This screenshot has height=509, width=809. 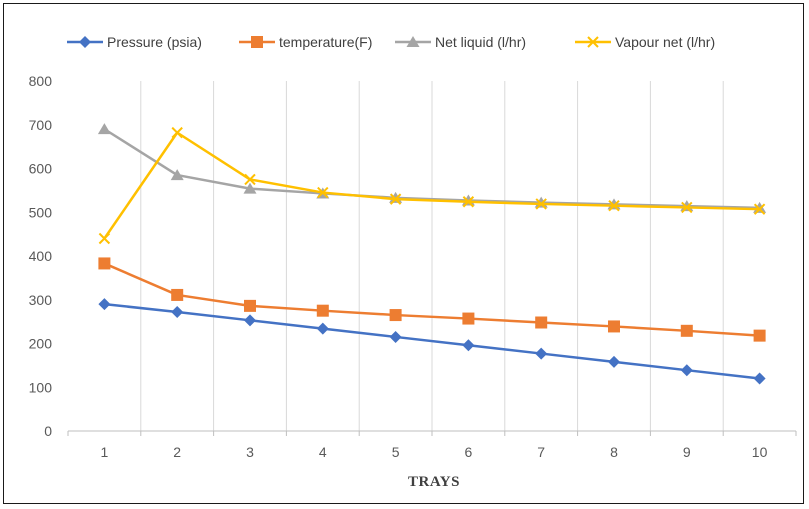 I want to click on legend-label: temperature(F), so click(x=325, y=42).